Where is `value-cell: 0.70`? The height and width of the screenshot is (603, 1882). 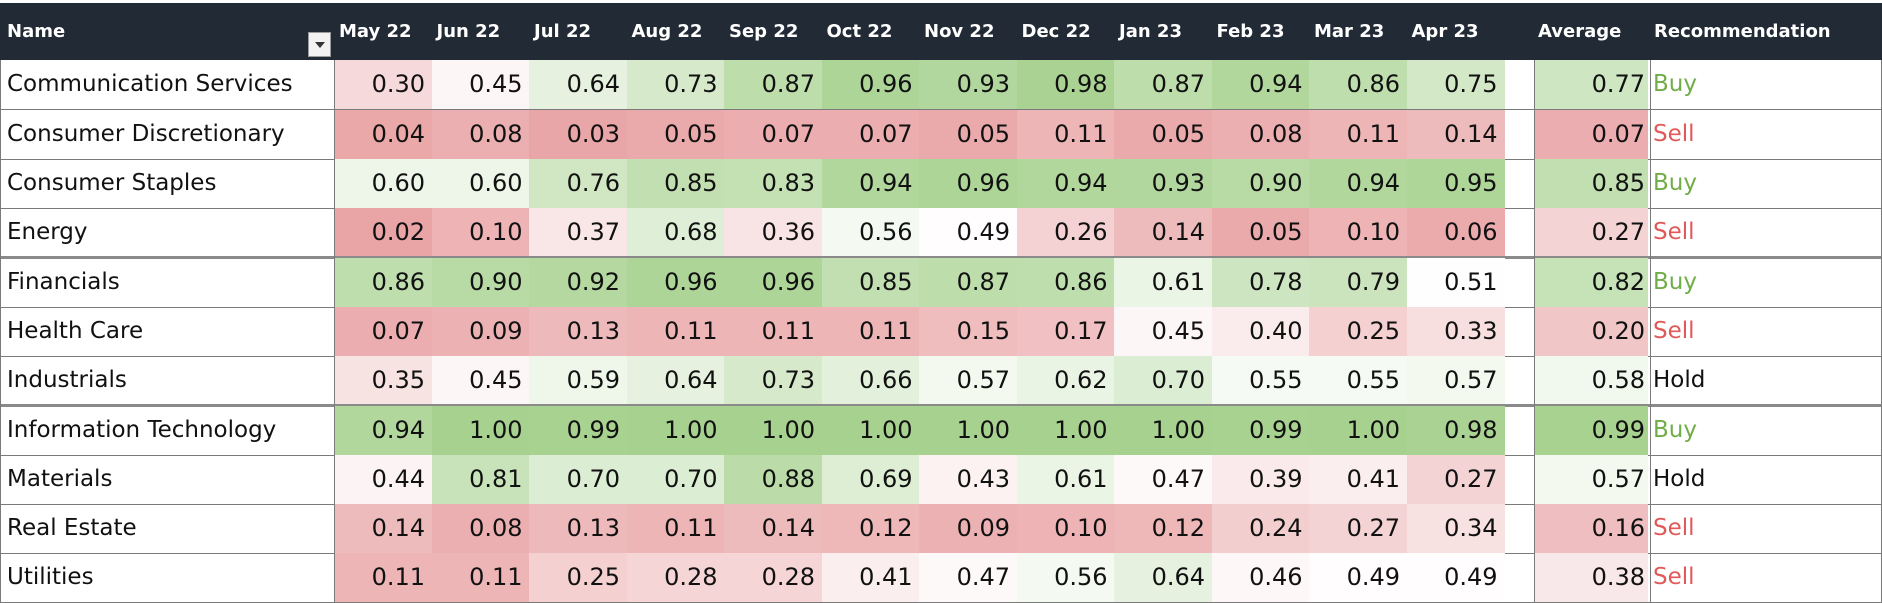 value-cell: 0.70 is located at coordinates (578, 479).